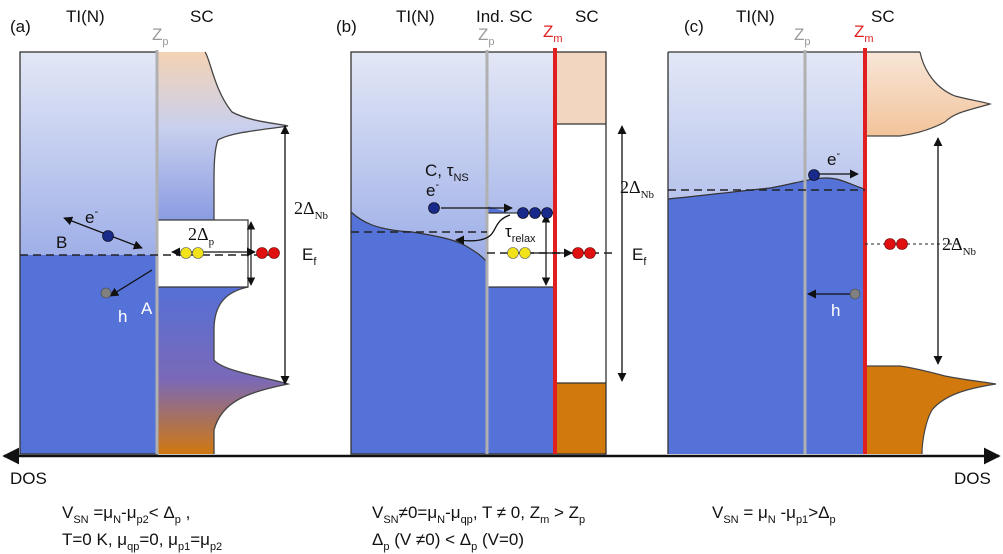 The width and height of the screenshot is (1003, 554). What do you see at coordinates (311, 210) in the screenshot?
I see `panel-a-nb-label: 2ΔNb` at bounding box center [311, 210].